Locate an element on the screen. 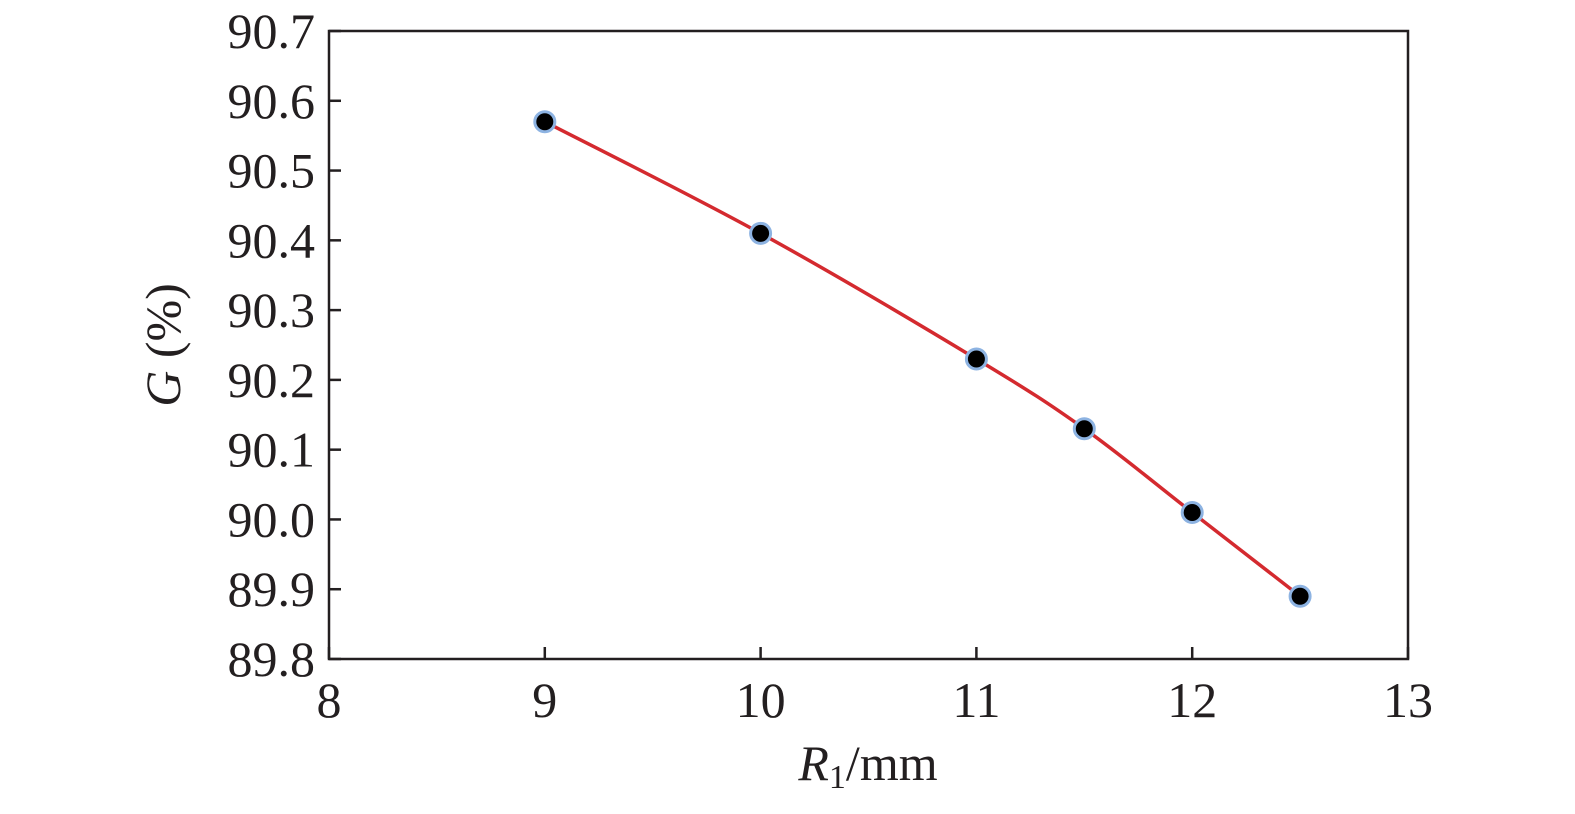 This screenshot has width=1575, height=814. y-tick-label: 90.7 is located at coordinates (272, 31).